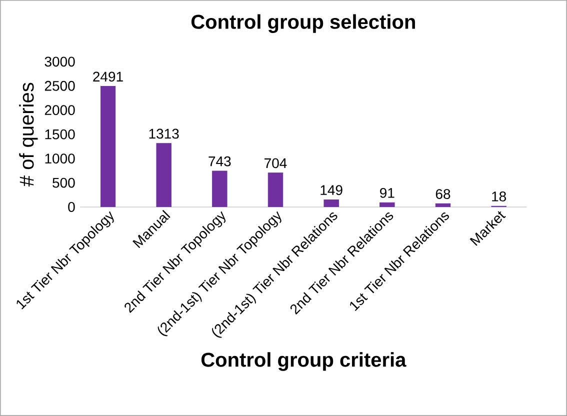 This screenshot has width=567, height=416. I want to click on chart-title: Control group selection, so click(303, 23).